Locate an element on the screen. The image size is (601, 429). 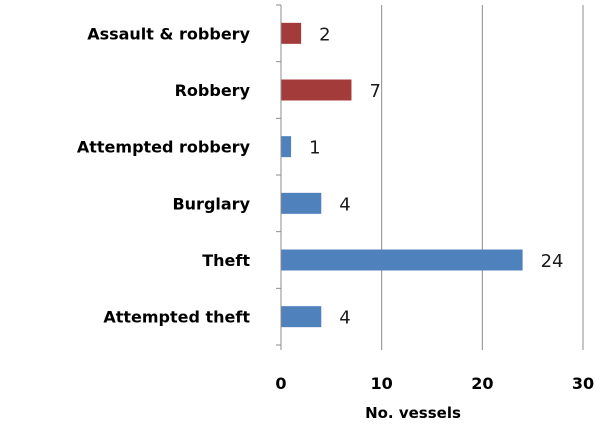
category-label: Burglary is located at coordinates (211, 203).